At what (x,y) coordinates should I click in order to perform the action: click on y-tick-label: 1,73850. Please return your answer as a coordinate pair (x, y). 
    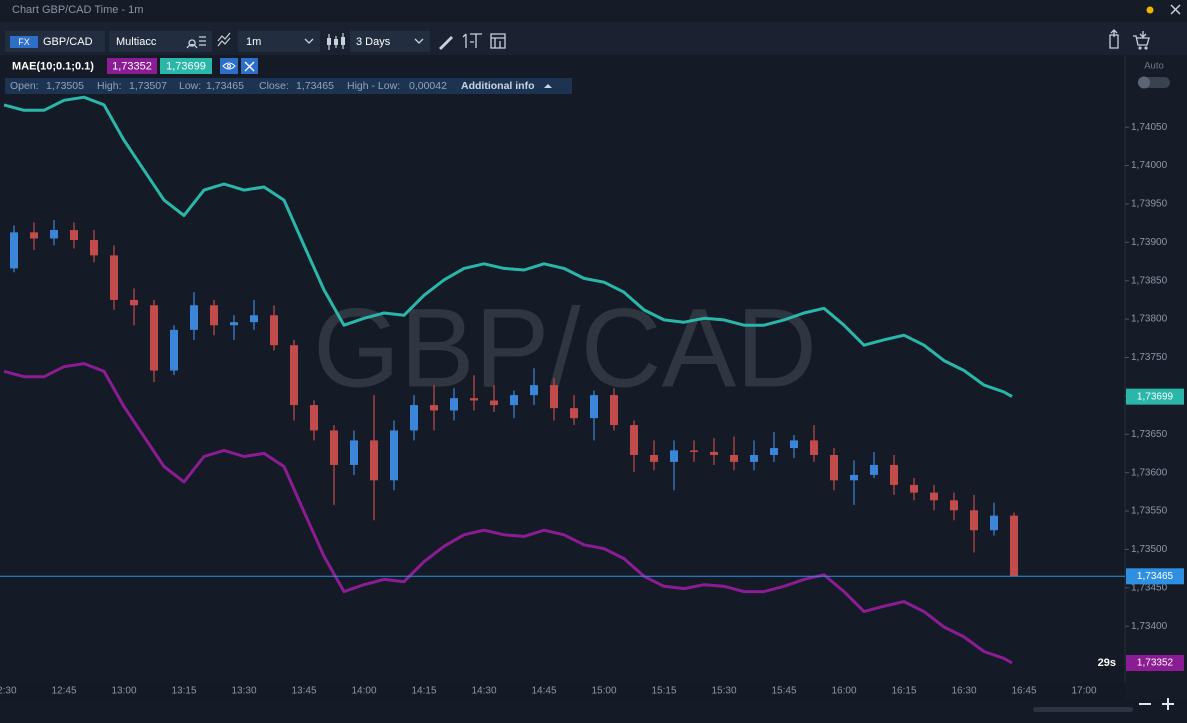
    Looking at the image, I should click on (1149, 280).